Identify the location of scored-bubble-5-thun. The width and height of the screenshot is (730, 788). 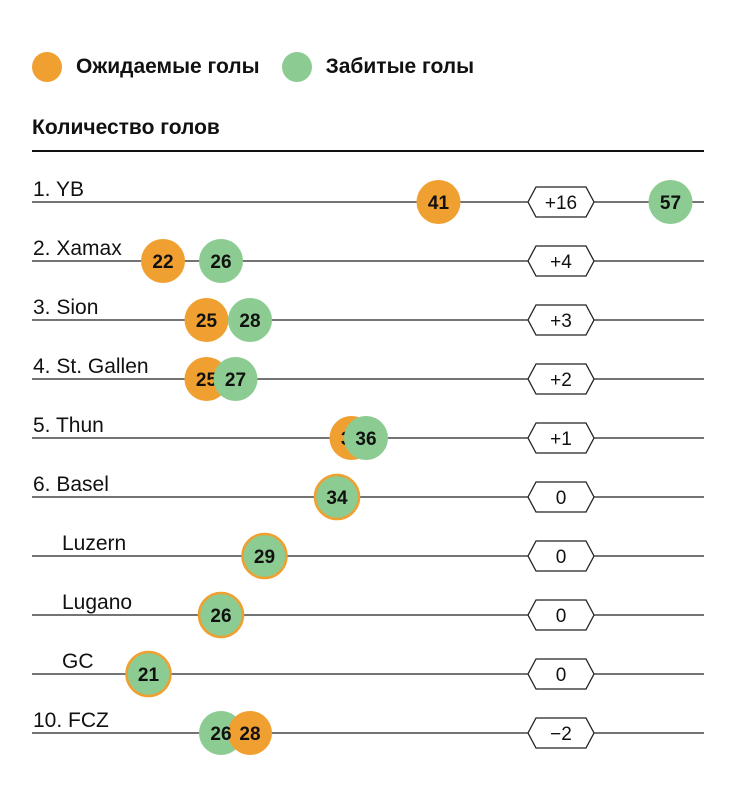
(366, 438).